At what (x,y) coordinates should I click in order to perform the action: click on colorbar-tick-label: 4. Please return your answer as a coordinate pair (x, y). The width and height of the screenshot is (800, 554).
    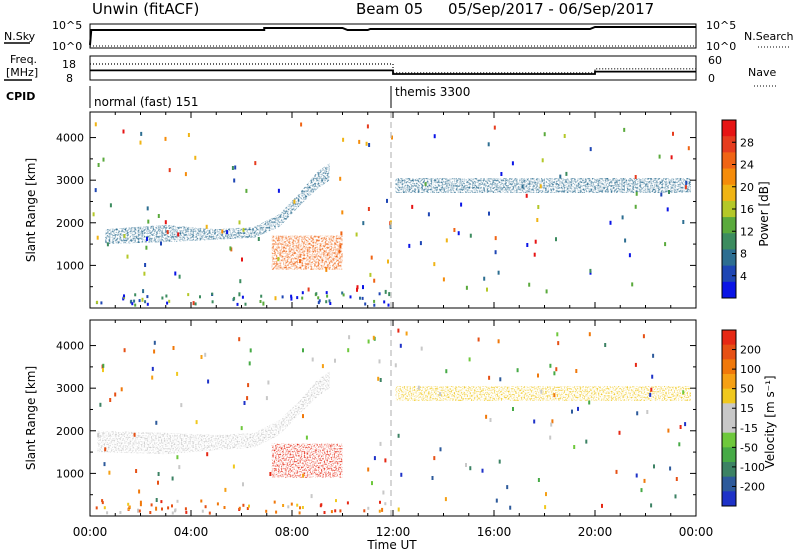
    Looking at the image, I should click on (743, 276).